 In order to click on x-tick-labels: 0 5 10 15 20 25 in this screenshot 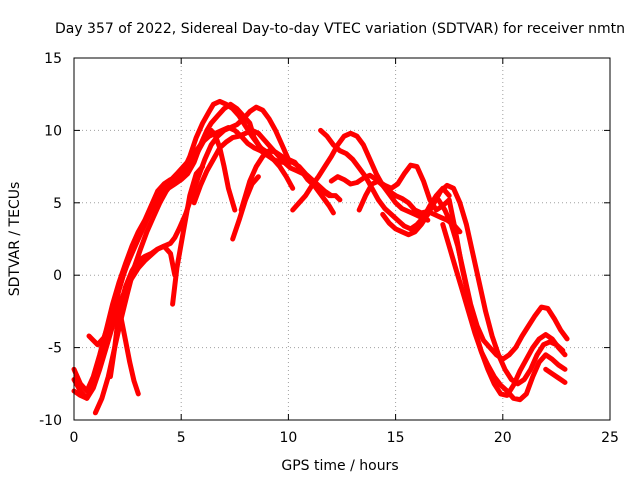, I will do `click(344, 438)`.